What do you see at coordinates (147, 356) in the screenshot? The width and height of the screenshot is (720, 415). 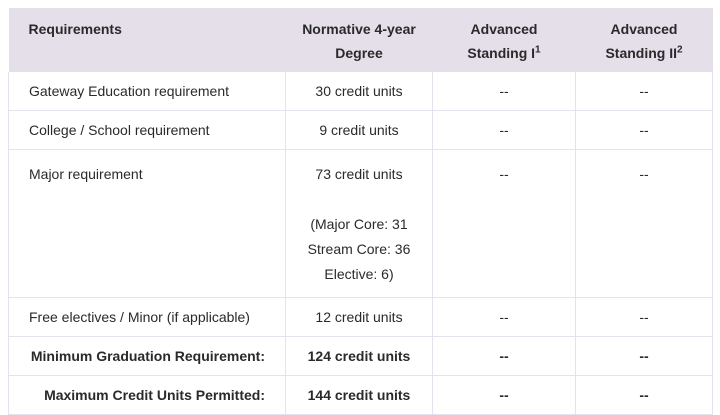 I see `requirement-label: Minimum Graduation Requirement:` at bounding box center [147, 356].